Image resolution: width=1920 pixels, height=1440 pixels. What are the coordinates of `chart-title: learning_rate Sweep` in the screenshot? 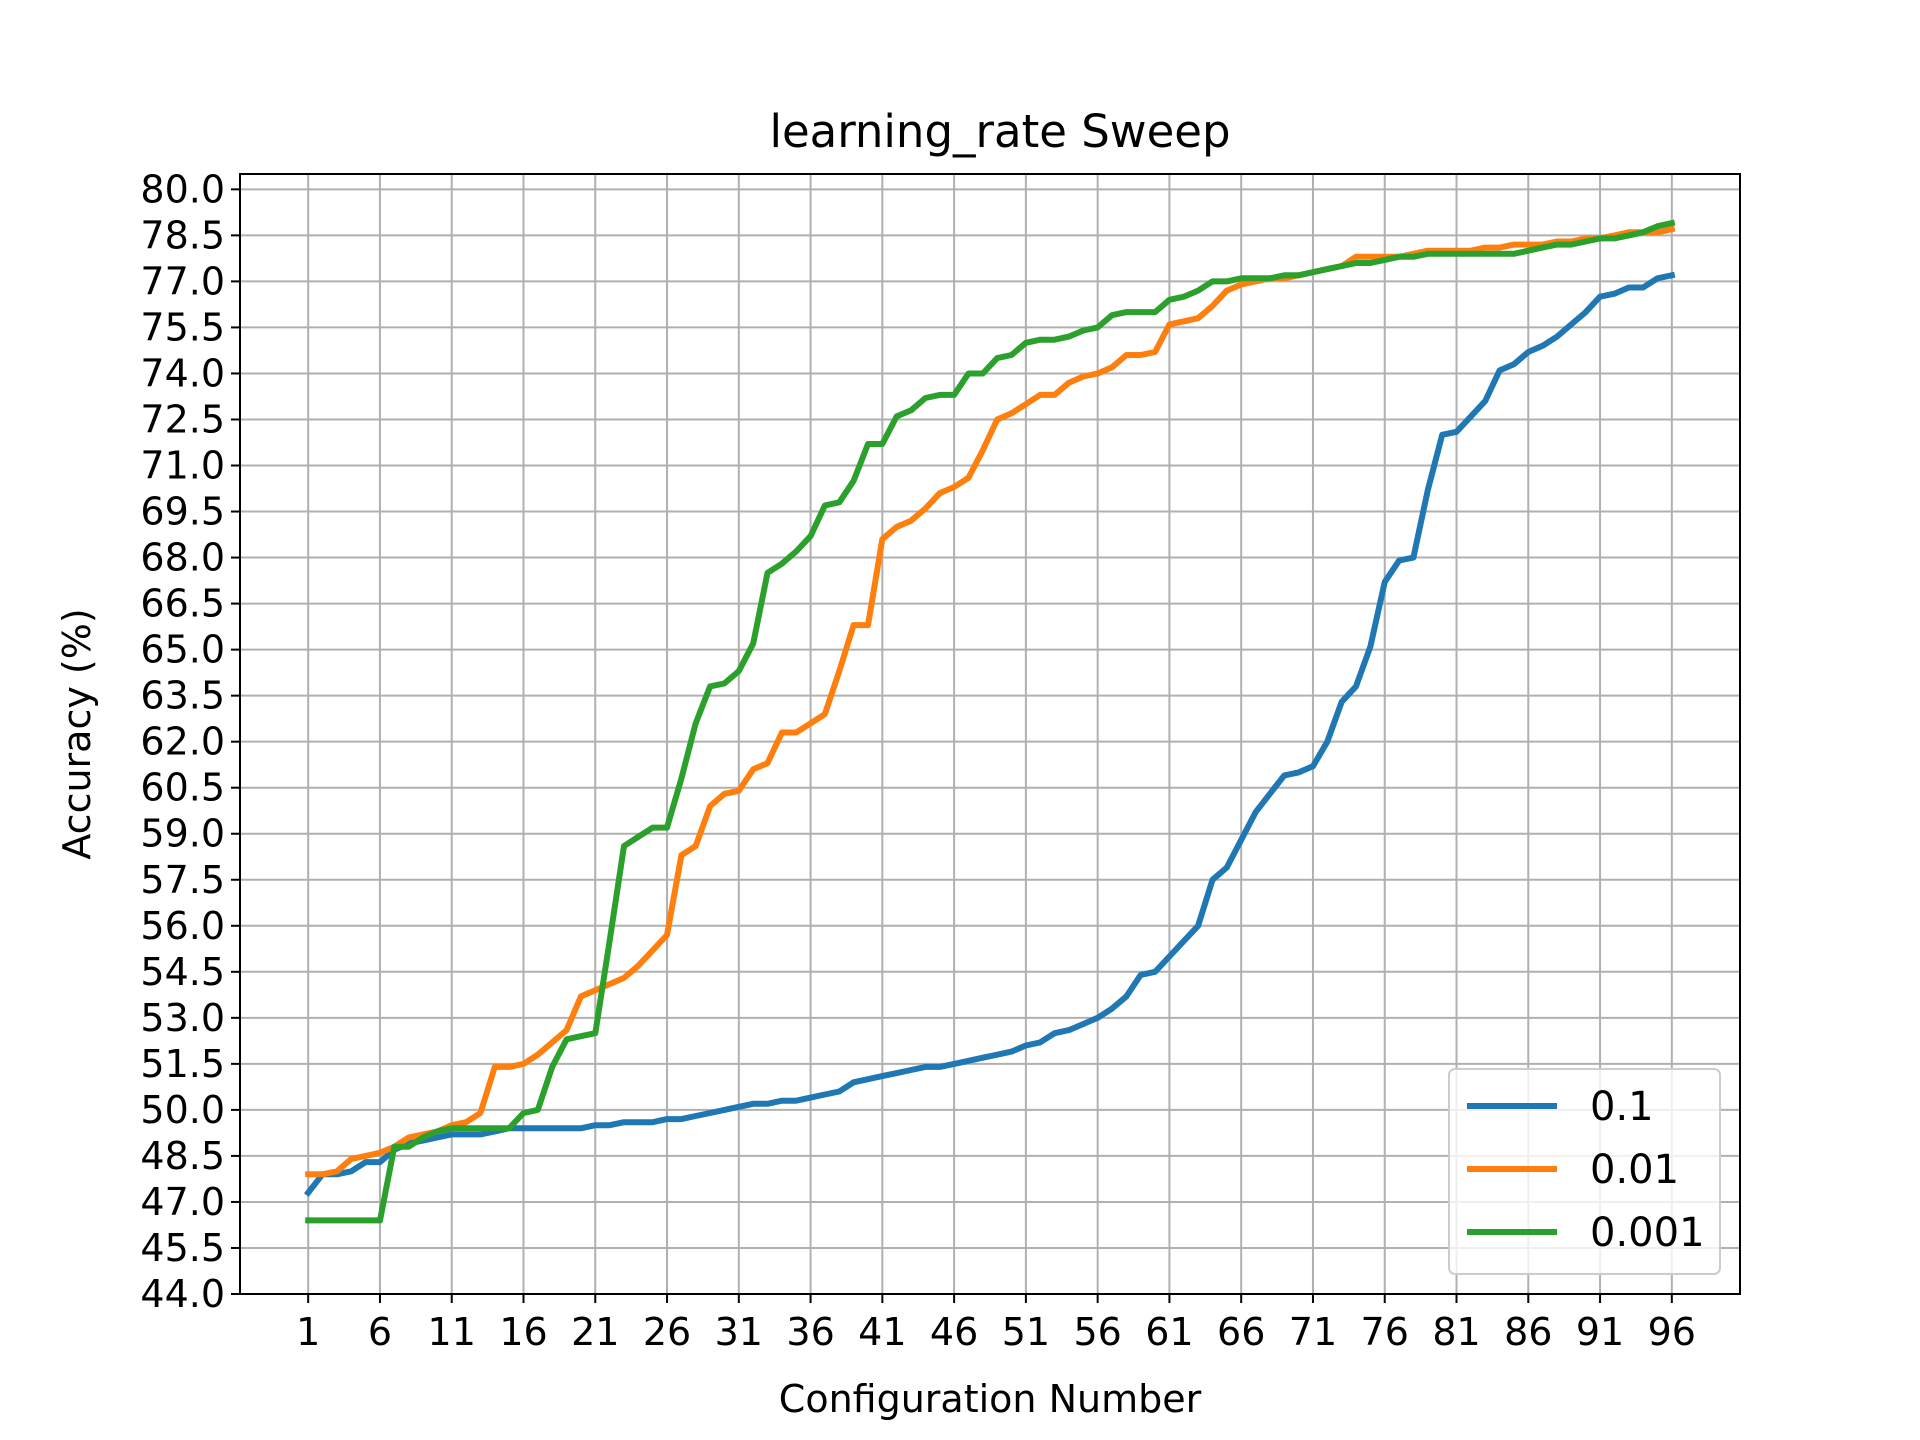 It's located at (999, 131).